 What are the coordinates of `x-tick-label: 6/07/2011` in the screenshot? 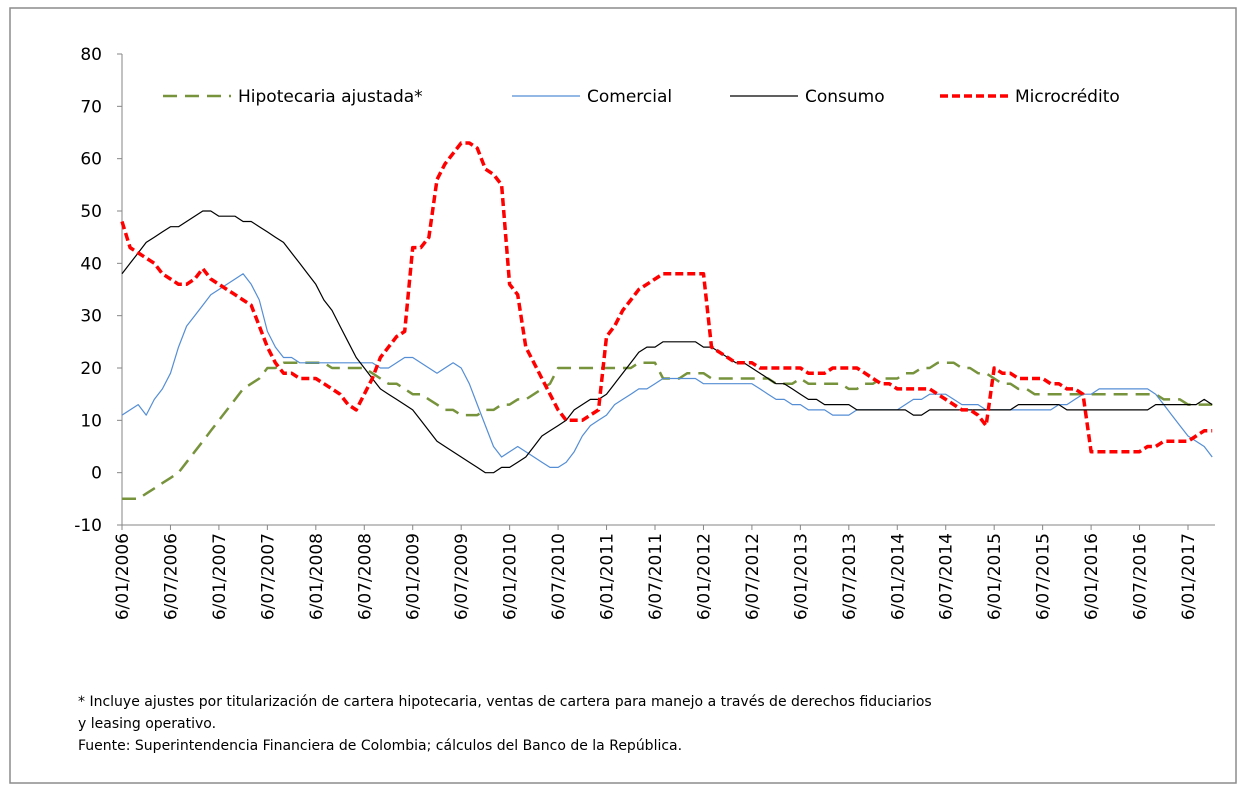 It's located at (656, 576).